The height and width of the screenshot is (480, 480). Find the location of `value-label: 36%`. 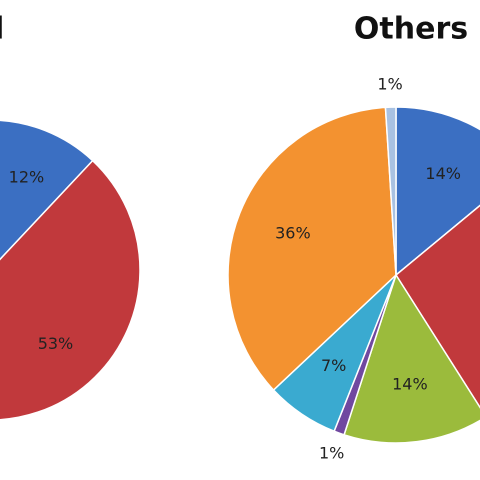

value-label: 36% is located at coordinates (293, 233).